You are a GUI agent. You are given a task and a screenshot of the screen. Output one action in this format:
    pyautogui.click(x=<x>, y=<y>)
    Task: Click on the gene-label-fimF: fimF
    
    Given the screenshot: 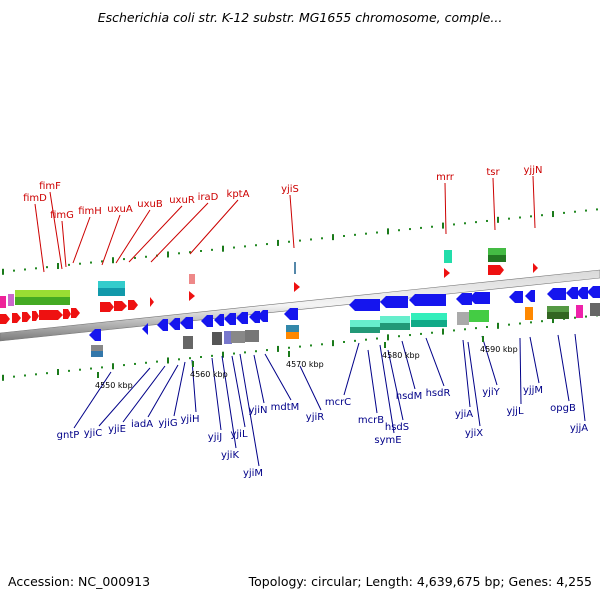 What is the action you would take?
    pyautogui.click(x=50, y=186)
    